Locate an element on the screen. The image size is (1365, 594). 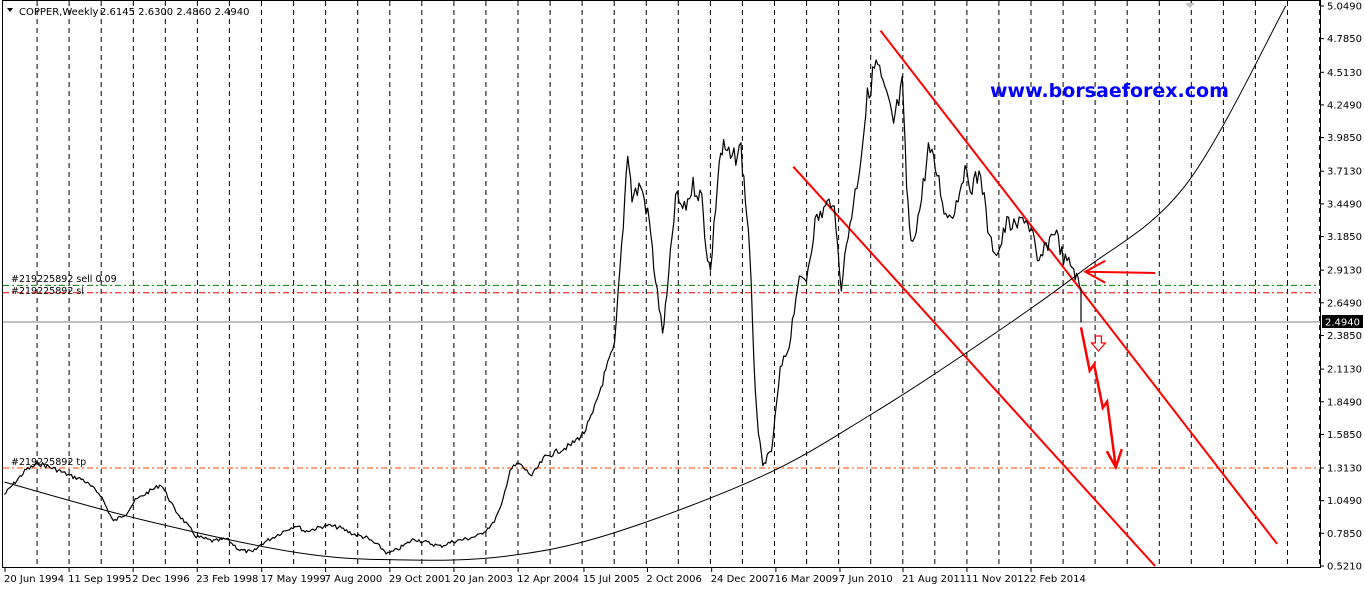
order-level-label: #219225892 sl is located at coordinates (47, 291).